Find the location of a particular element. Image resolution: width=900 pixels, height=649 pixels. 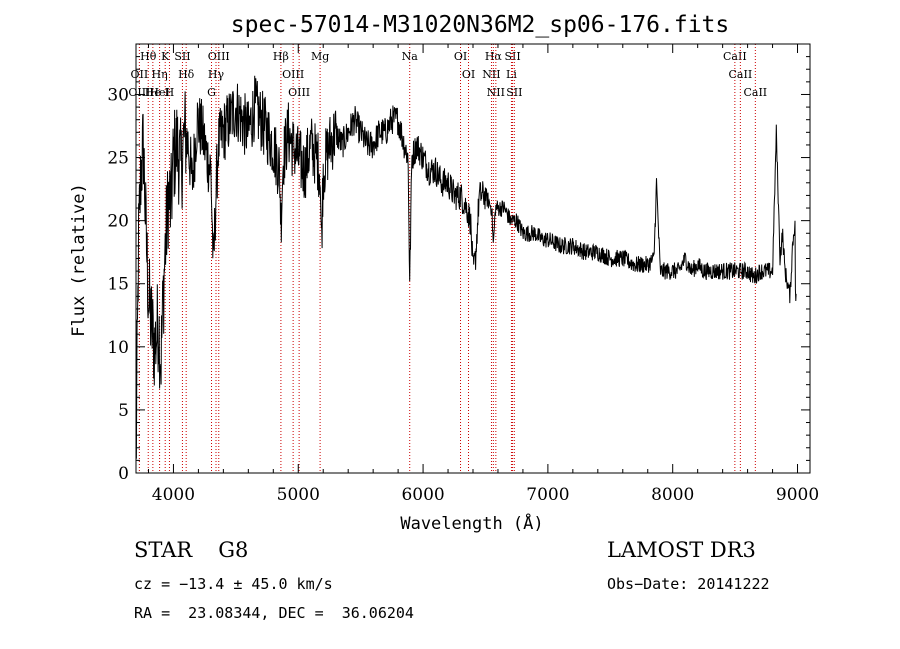

y-tick-label: 5 is located at coordinates (123, 411).